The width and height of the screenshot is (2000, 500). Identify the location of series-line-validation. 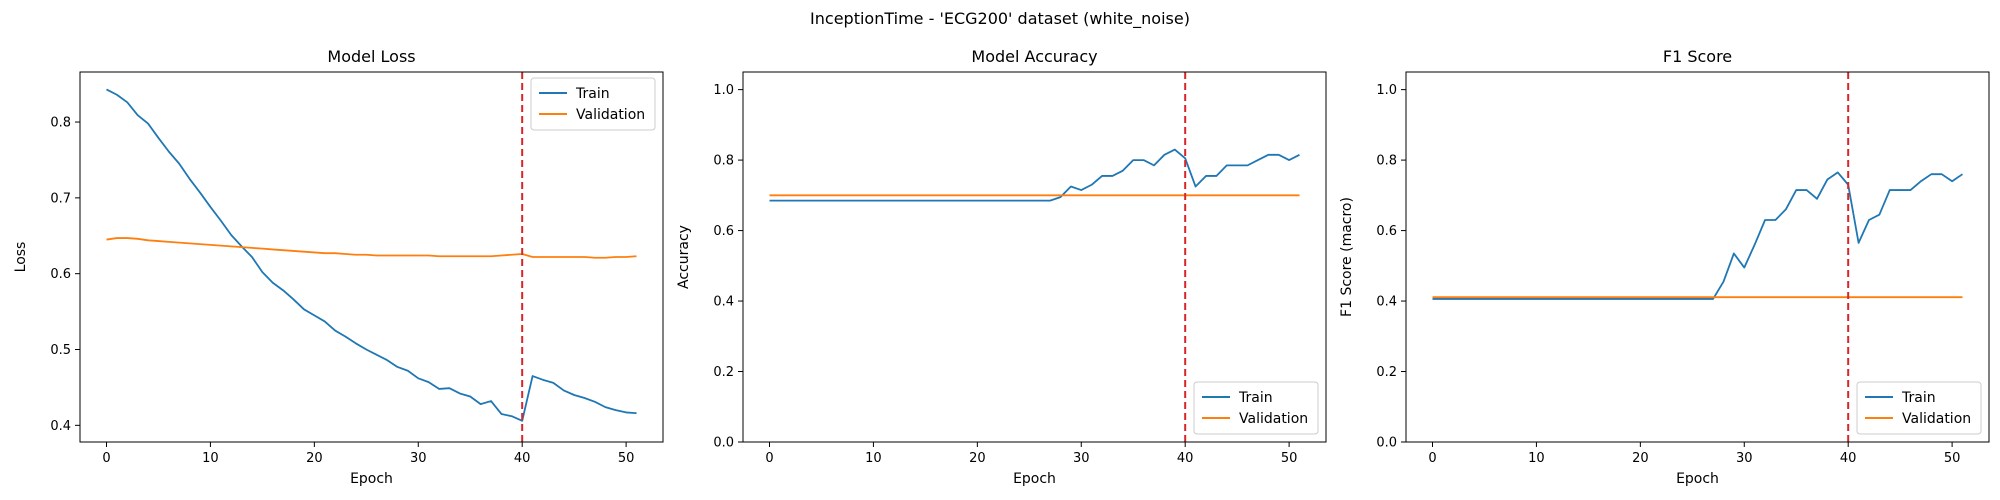
(371, 248).